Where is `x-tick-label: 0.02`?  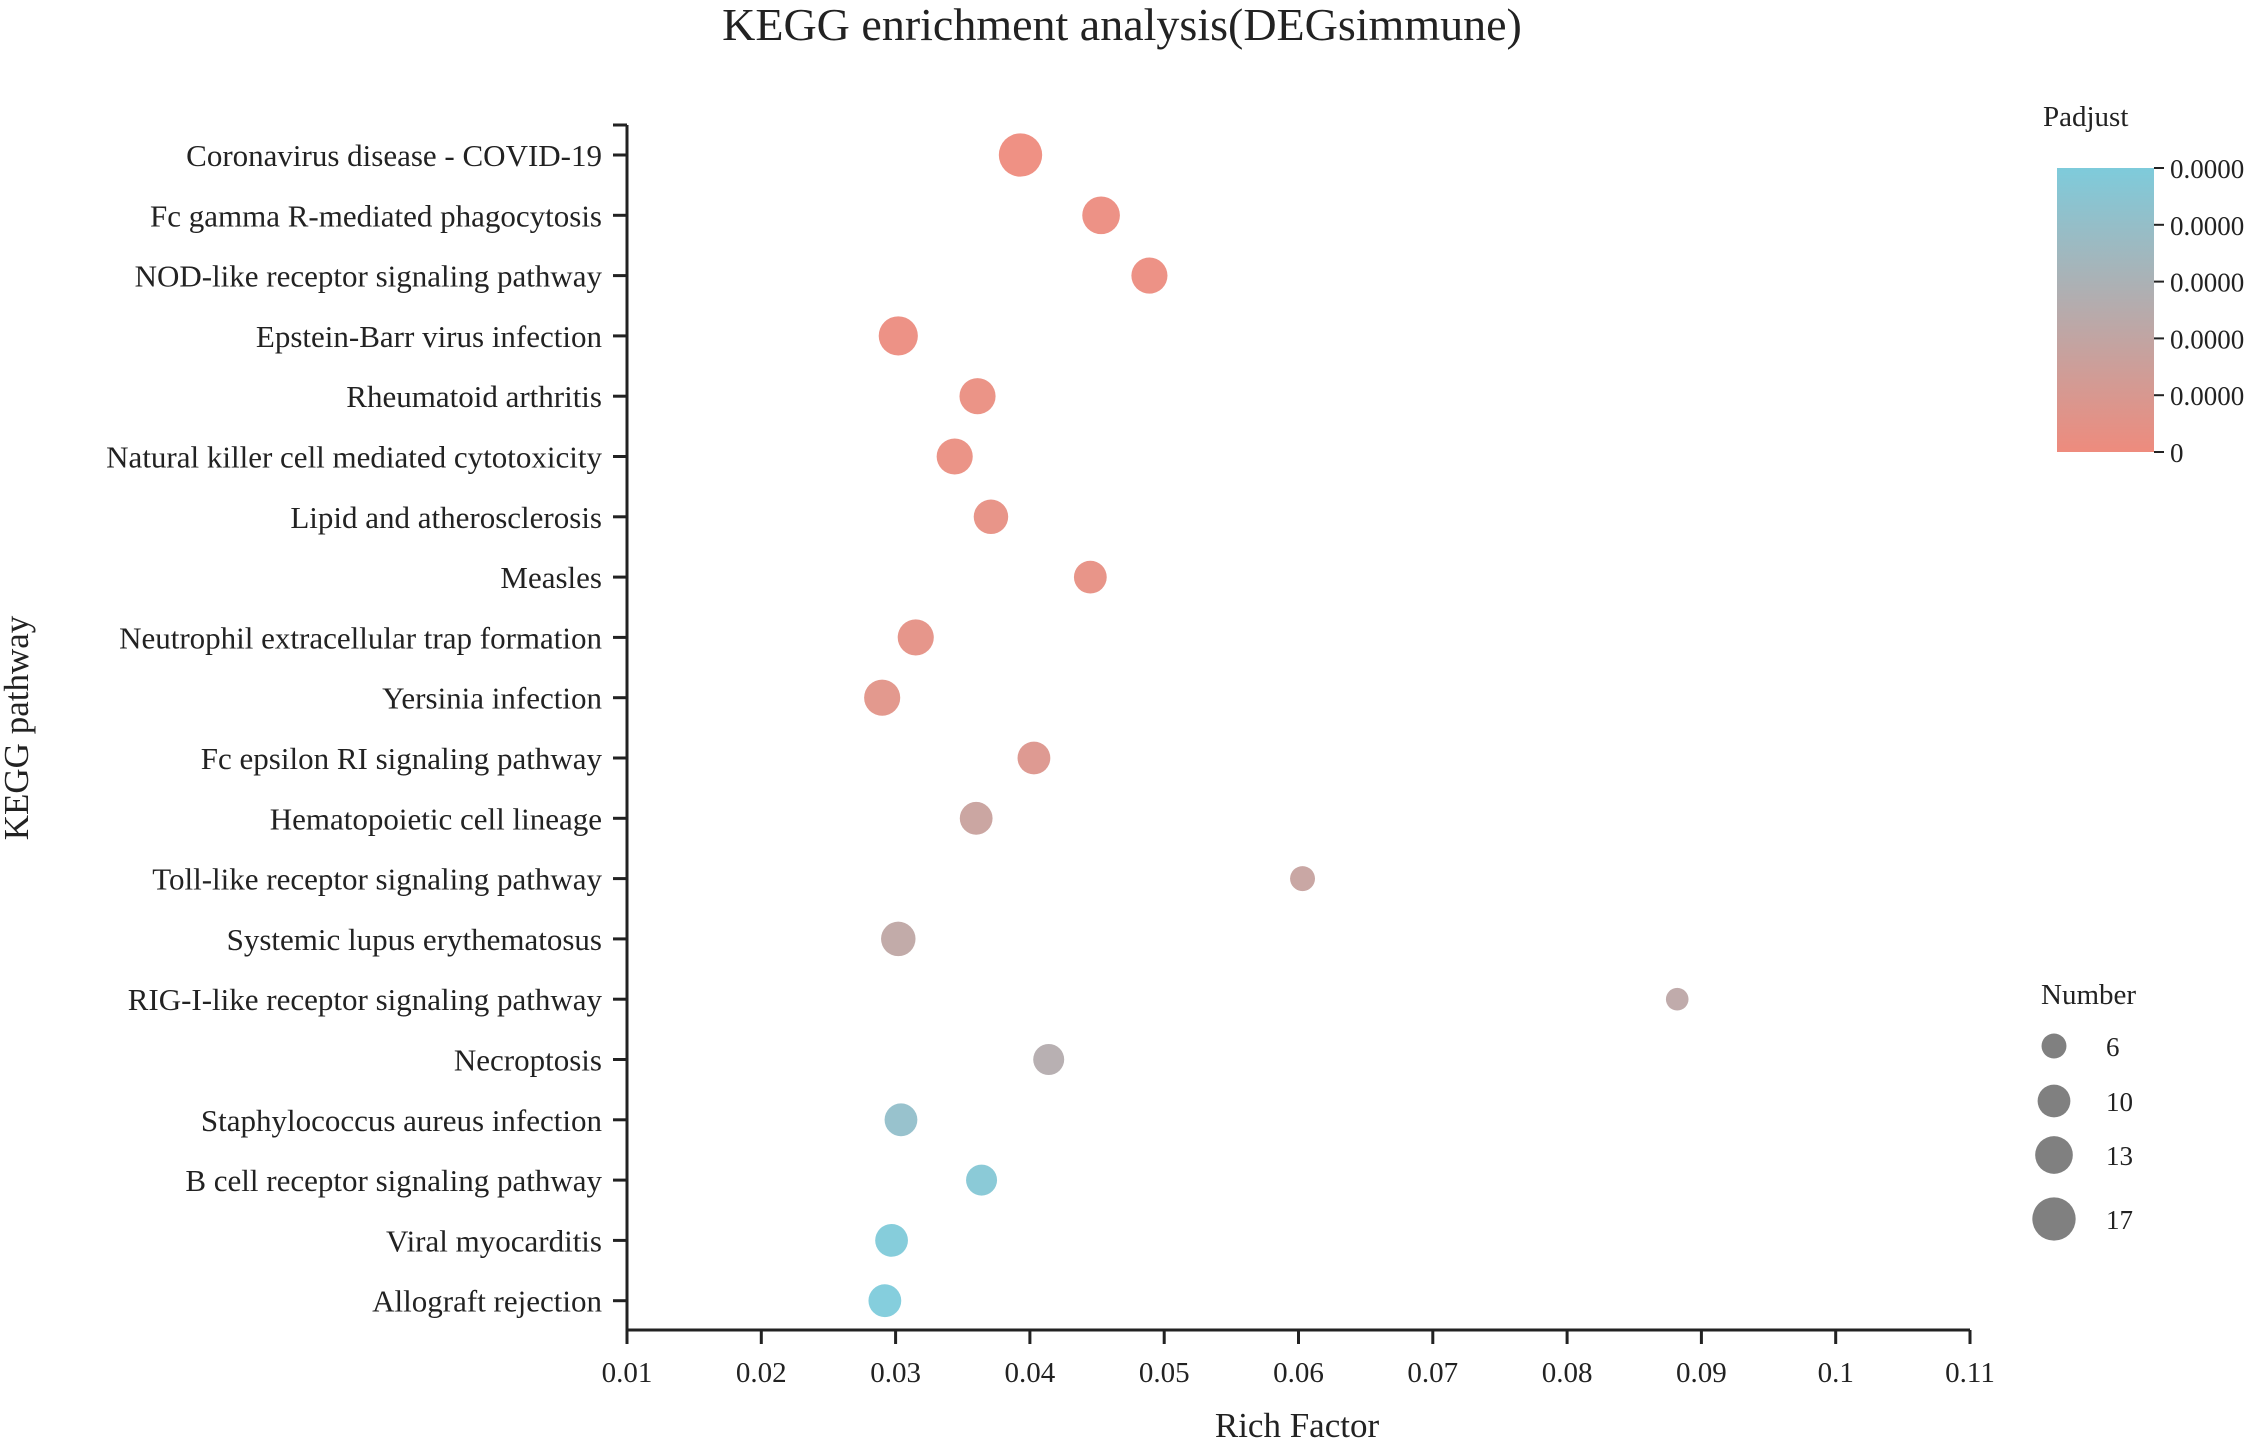 x-tick-label: 0.02 is located at coordinates (761, 1373).